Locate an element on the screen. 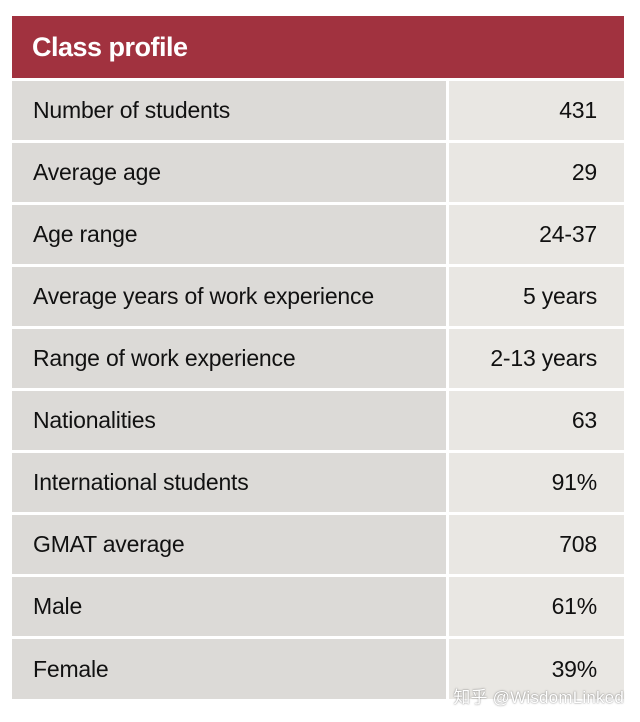 The height and width of the screenshot is (722, 640). row-label: Female is located at coordinates (229, 669).